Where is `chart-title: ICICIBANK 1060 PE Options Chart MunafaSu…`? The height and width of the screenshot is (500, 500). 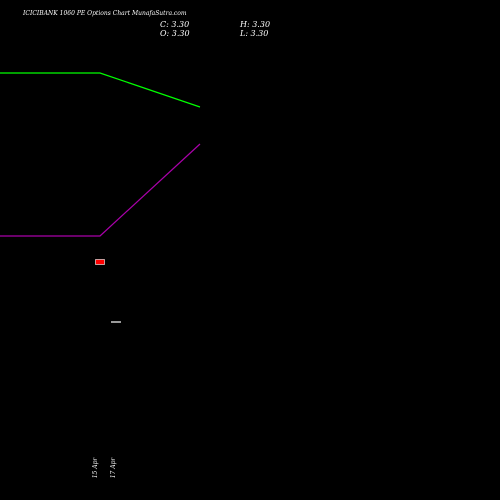 chart-title: ICICIBANK 1060 PE Options Chart MunafaSu… is located at coordinates (105, 13).